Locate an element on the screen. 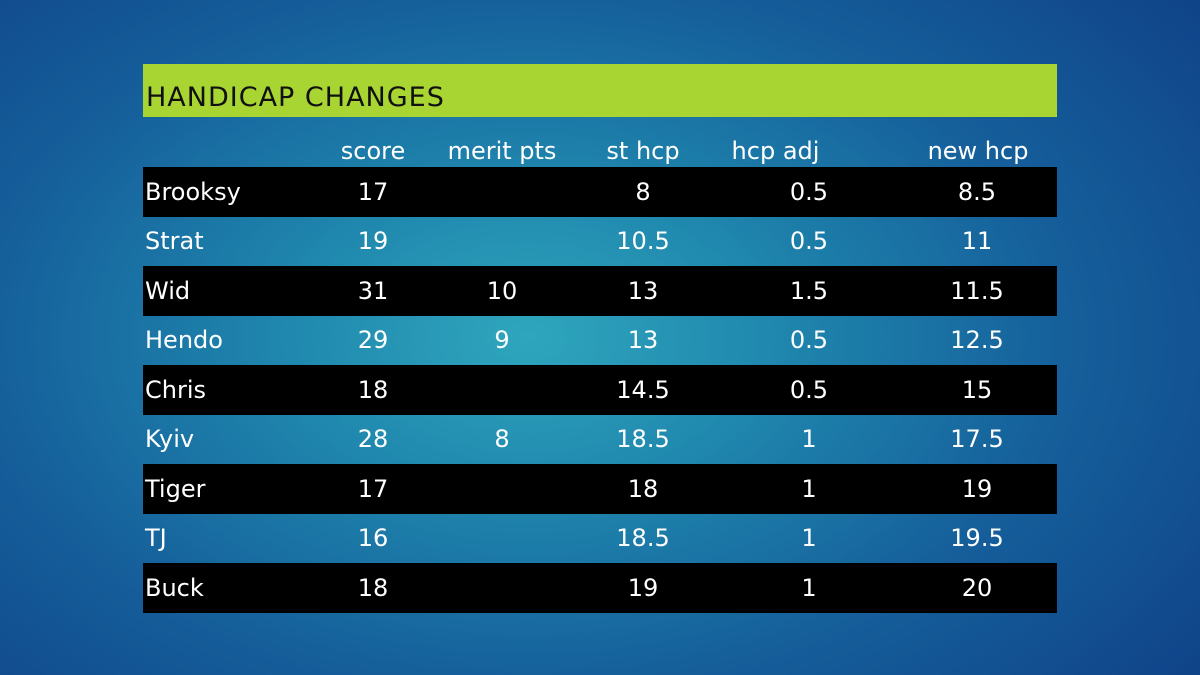 This screenshot has height=675, width=1200. table-row: Wid 31 10 13 1.5 11.5 is located at coordinates (600, 291).